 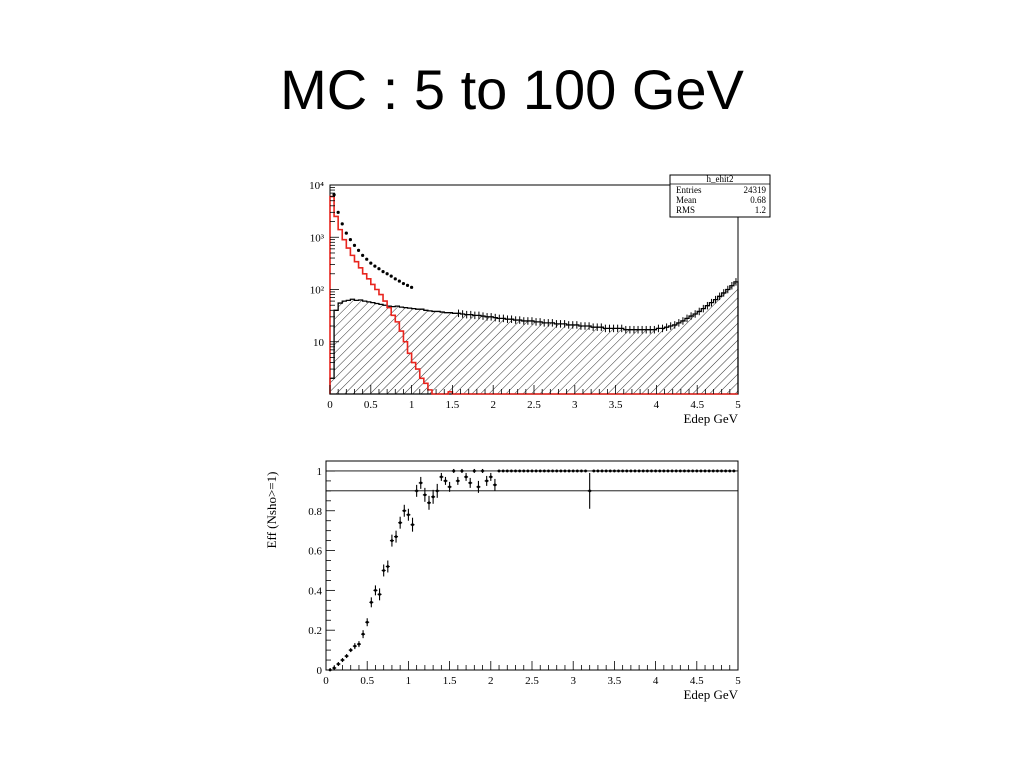 I want to click on histogram-x-tick-label: 3.5, so click(x=616, y=405).